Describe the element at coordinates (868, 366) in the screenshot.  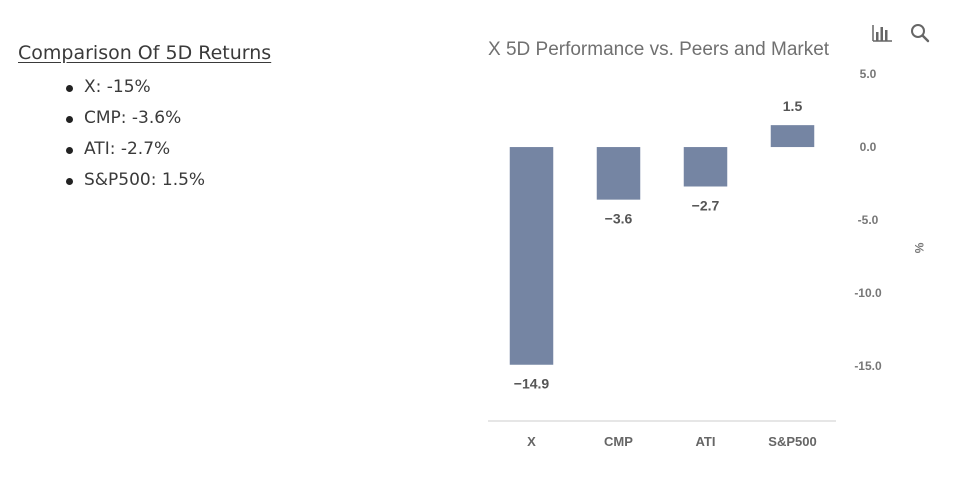
I see `y-tick-label: -15.0` at that location.